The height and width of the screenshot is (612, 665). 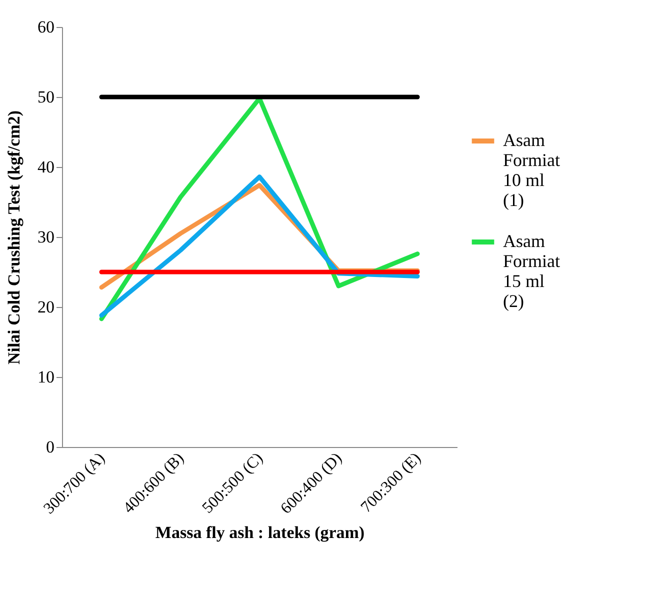 I want to click on y-tick-label: 40, so click(x=46, y=167).